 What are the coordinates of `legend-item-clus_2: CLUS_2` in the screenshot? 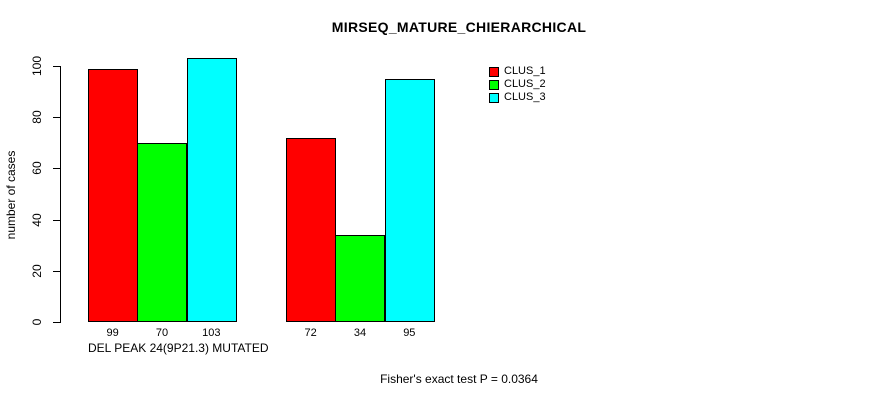 It's located at (517, 84).